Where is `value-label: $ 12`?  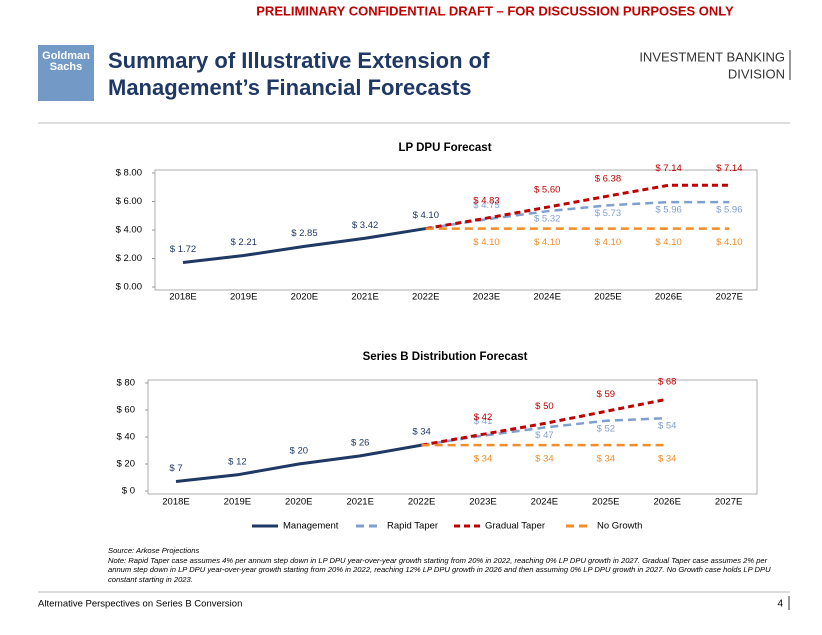
value-label: $ 12 is located at coordinates (237, 461).